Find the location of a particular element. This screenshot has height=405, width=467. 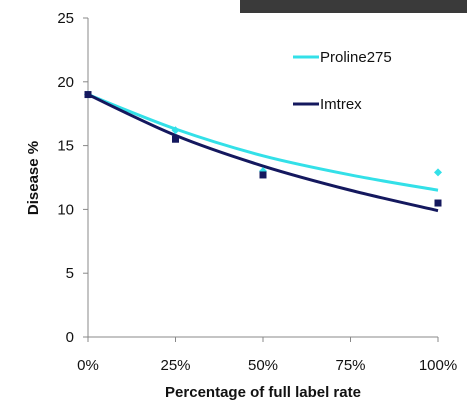

legend-label-proline275: Proline275 is located at coordinates (356, 57).